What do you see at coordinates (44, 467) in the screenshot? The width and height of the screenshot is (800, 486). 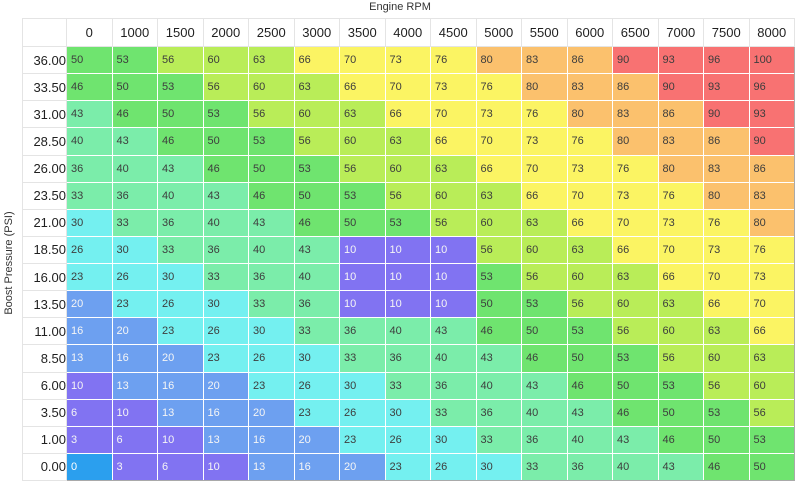 I see `row-header-0.00: 0.00` at bounding box center [44, 467].